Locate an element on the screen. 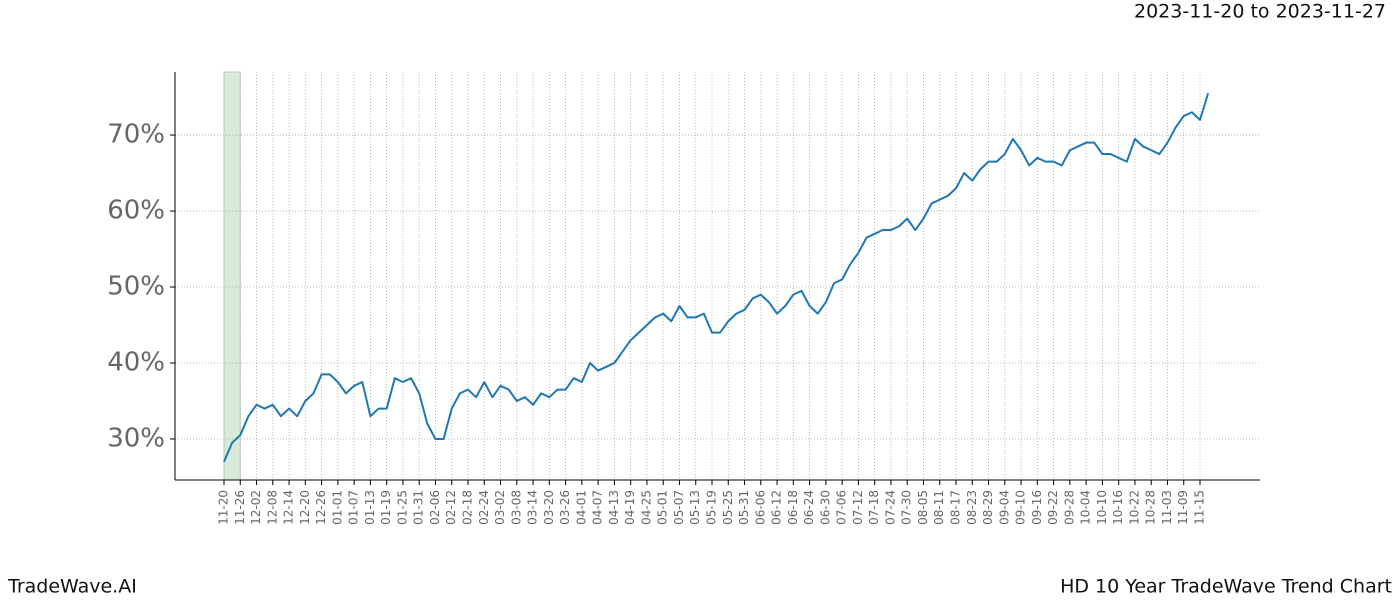  x-tick-label: 12-20 is located at coordinates (305, 507).